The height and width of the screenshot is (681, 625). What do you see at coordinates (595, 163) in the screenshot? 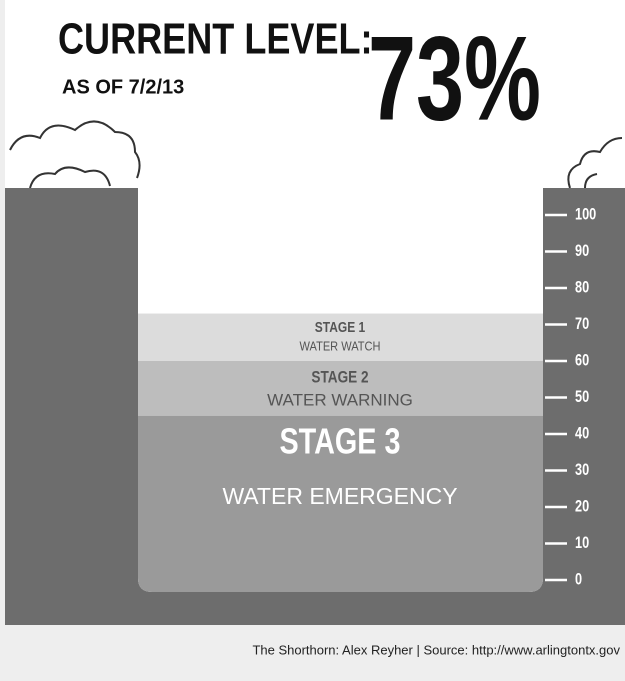
I see `shrub-right` at bounding box center [595, 163].